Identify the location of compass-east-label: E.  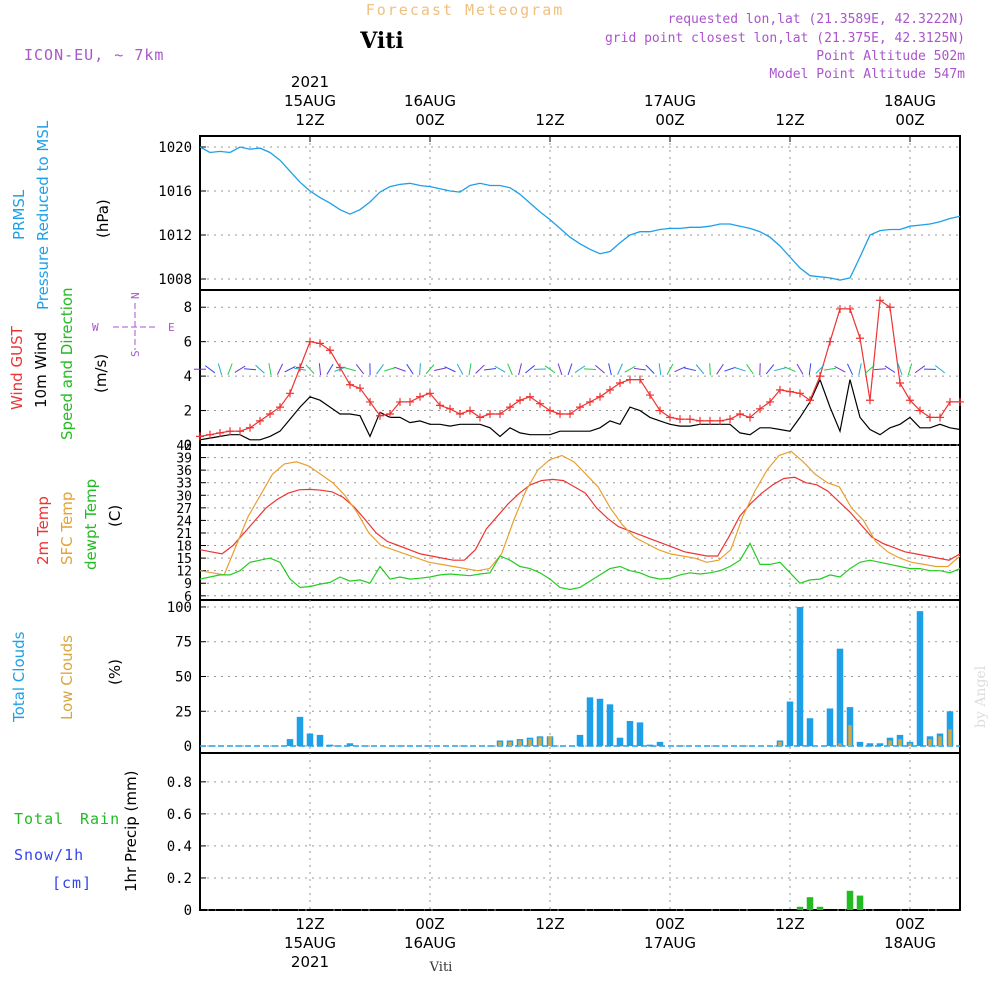
(171, 327).